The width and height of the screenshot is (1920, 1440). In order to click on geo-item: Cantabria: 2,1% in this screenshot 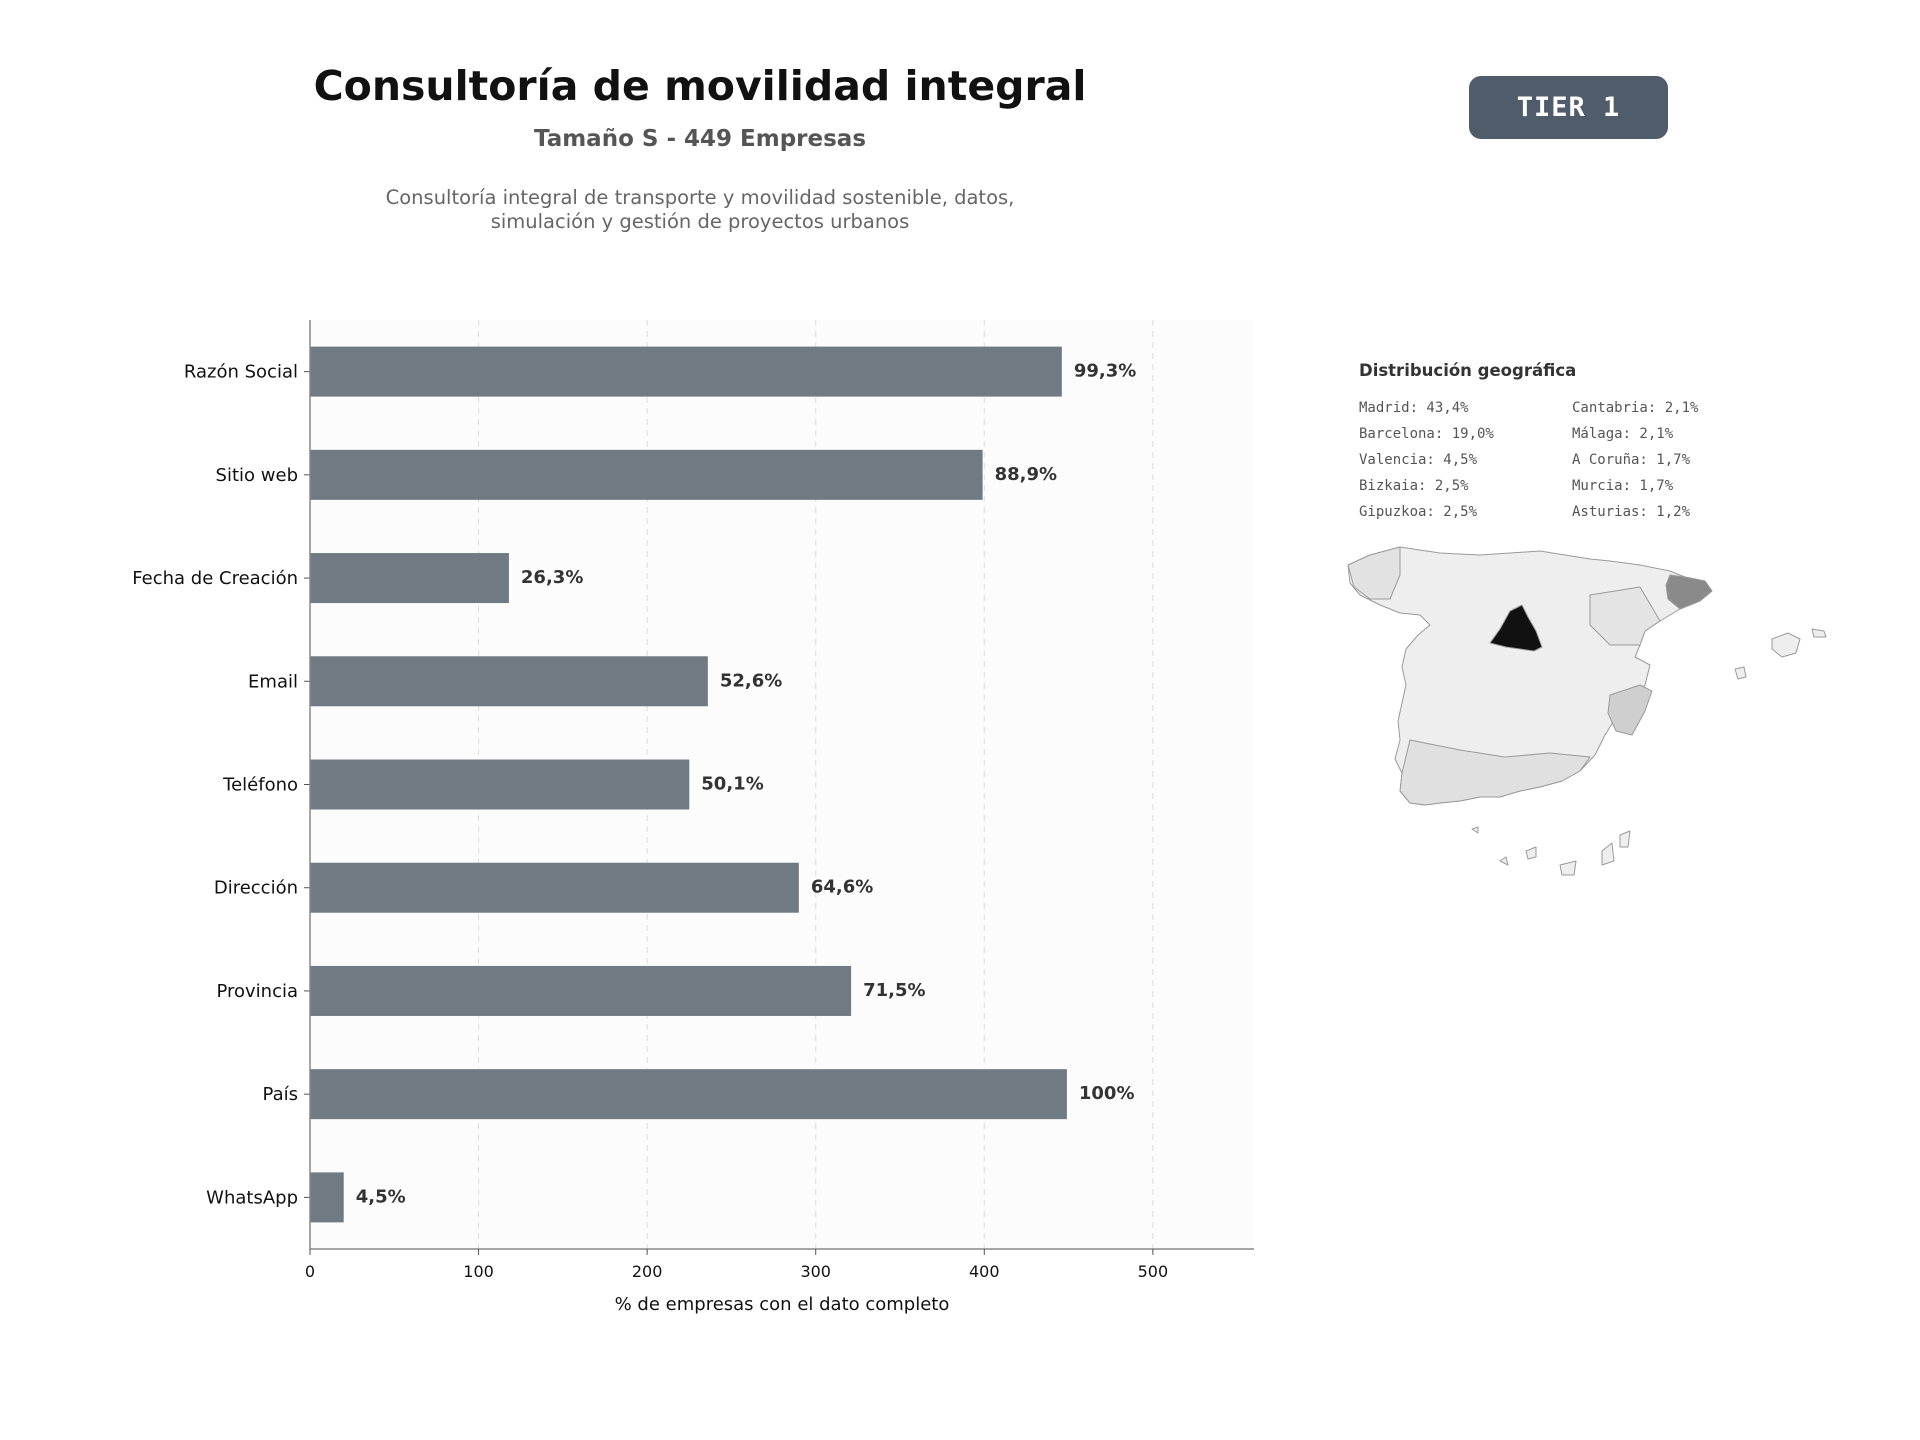, I will do `click(1635, 408)`.